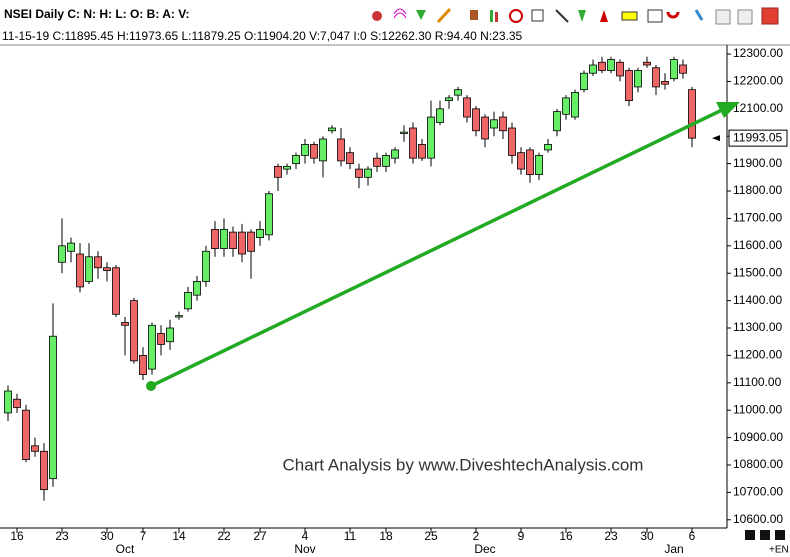  Describe the element at coordinates (723, 17) in the screenshot. I see `minimize-button` at that location.